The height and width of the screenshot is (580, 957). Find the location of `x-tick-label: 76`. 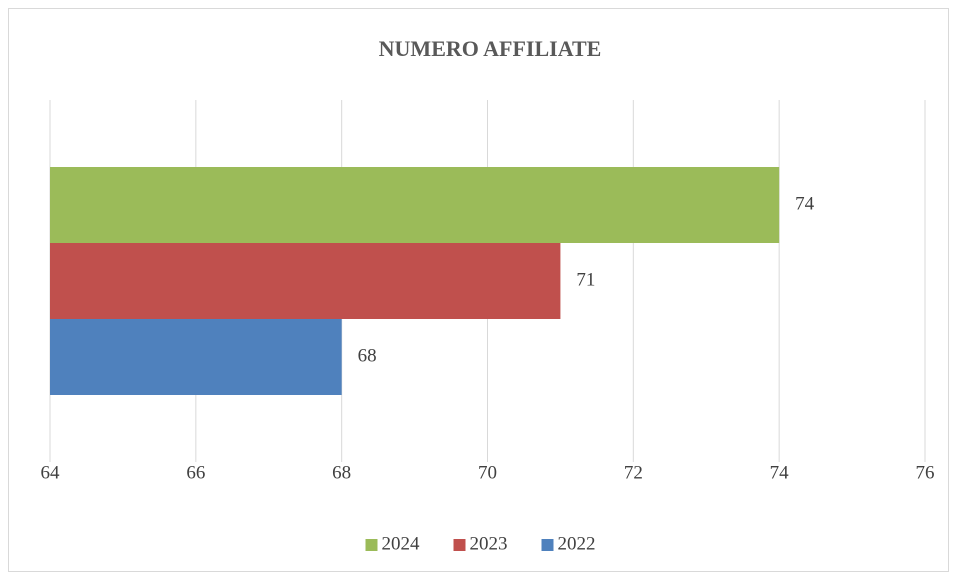

x-tick-label: 76 is located at coordinates (925, 472).